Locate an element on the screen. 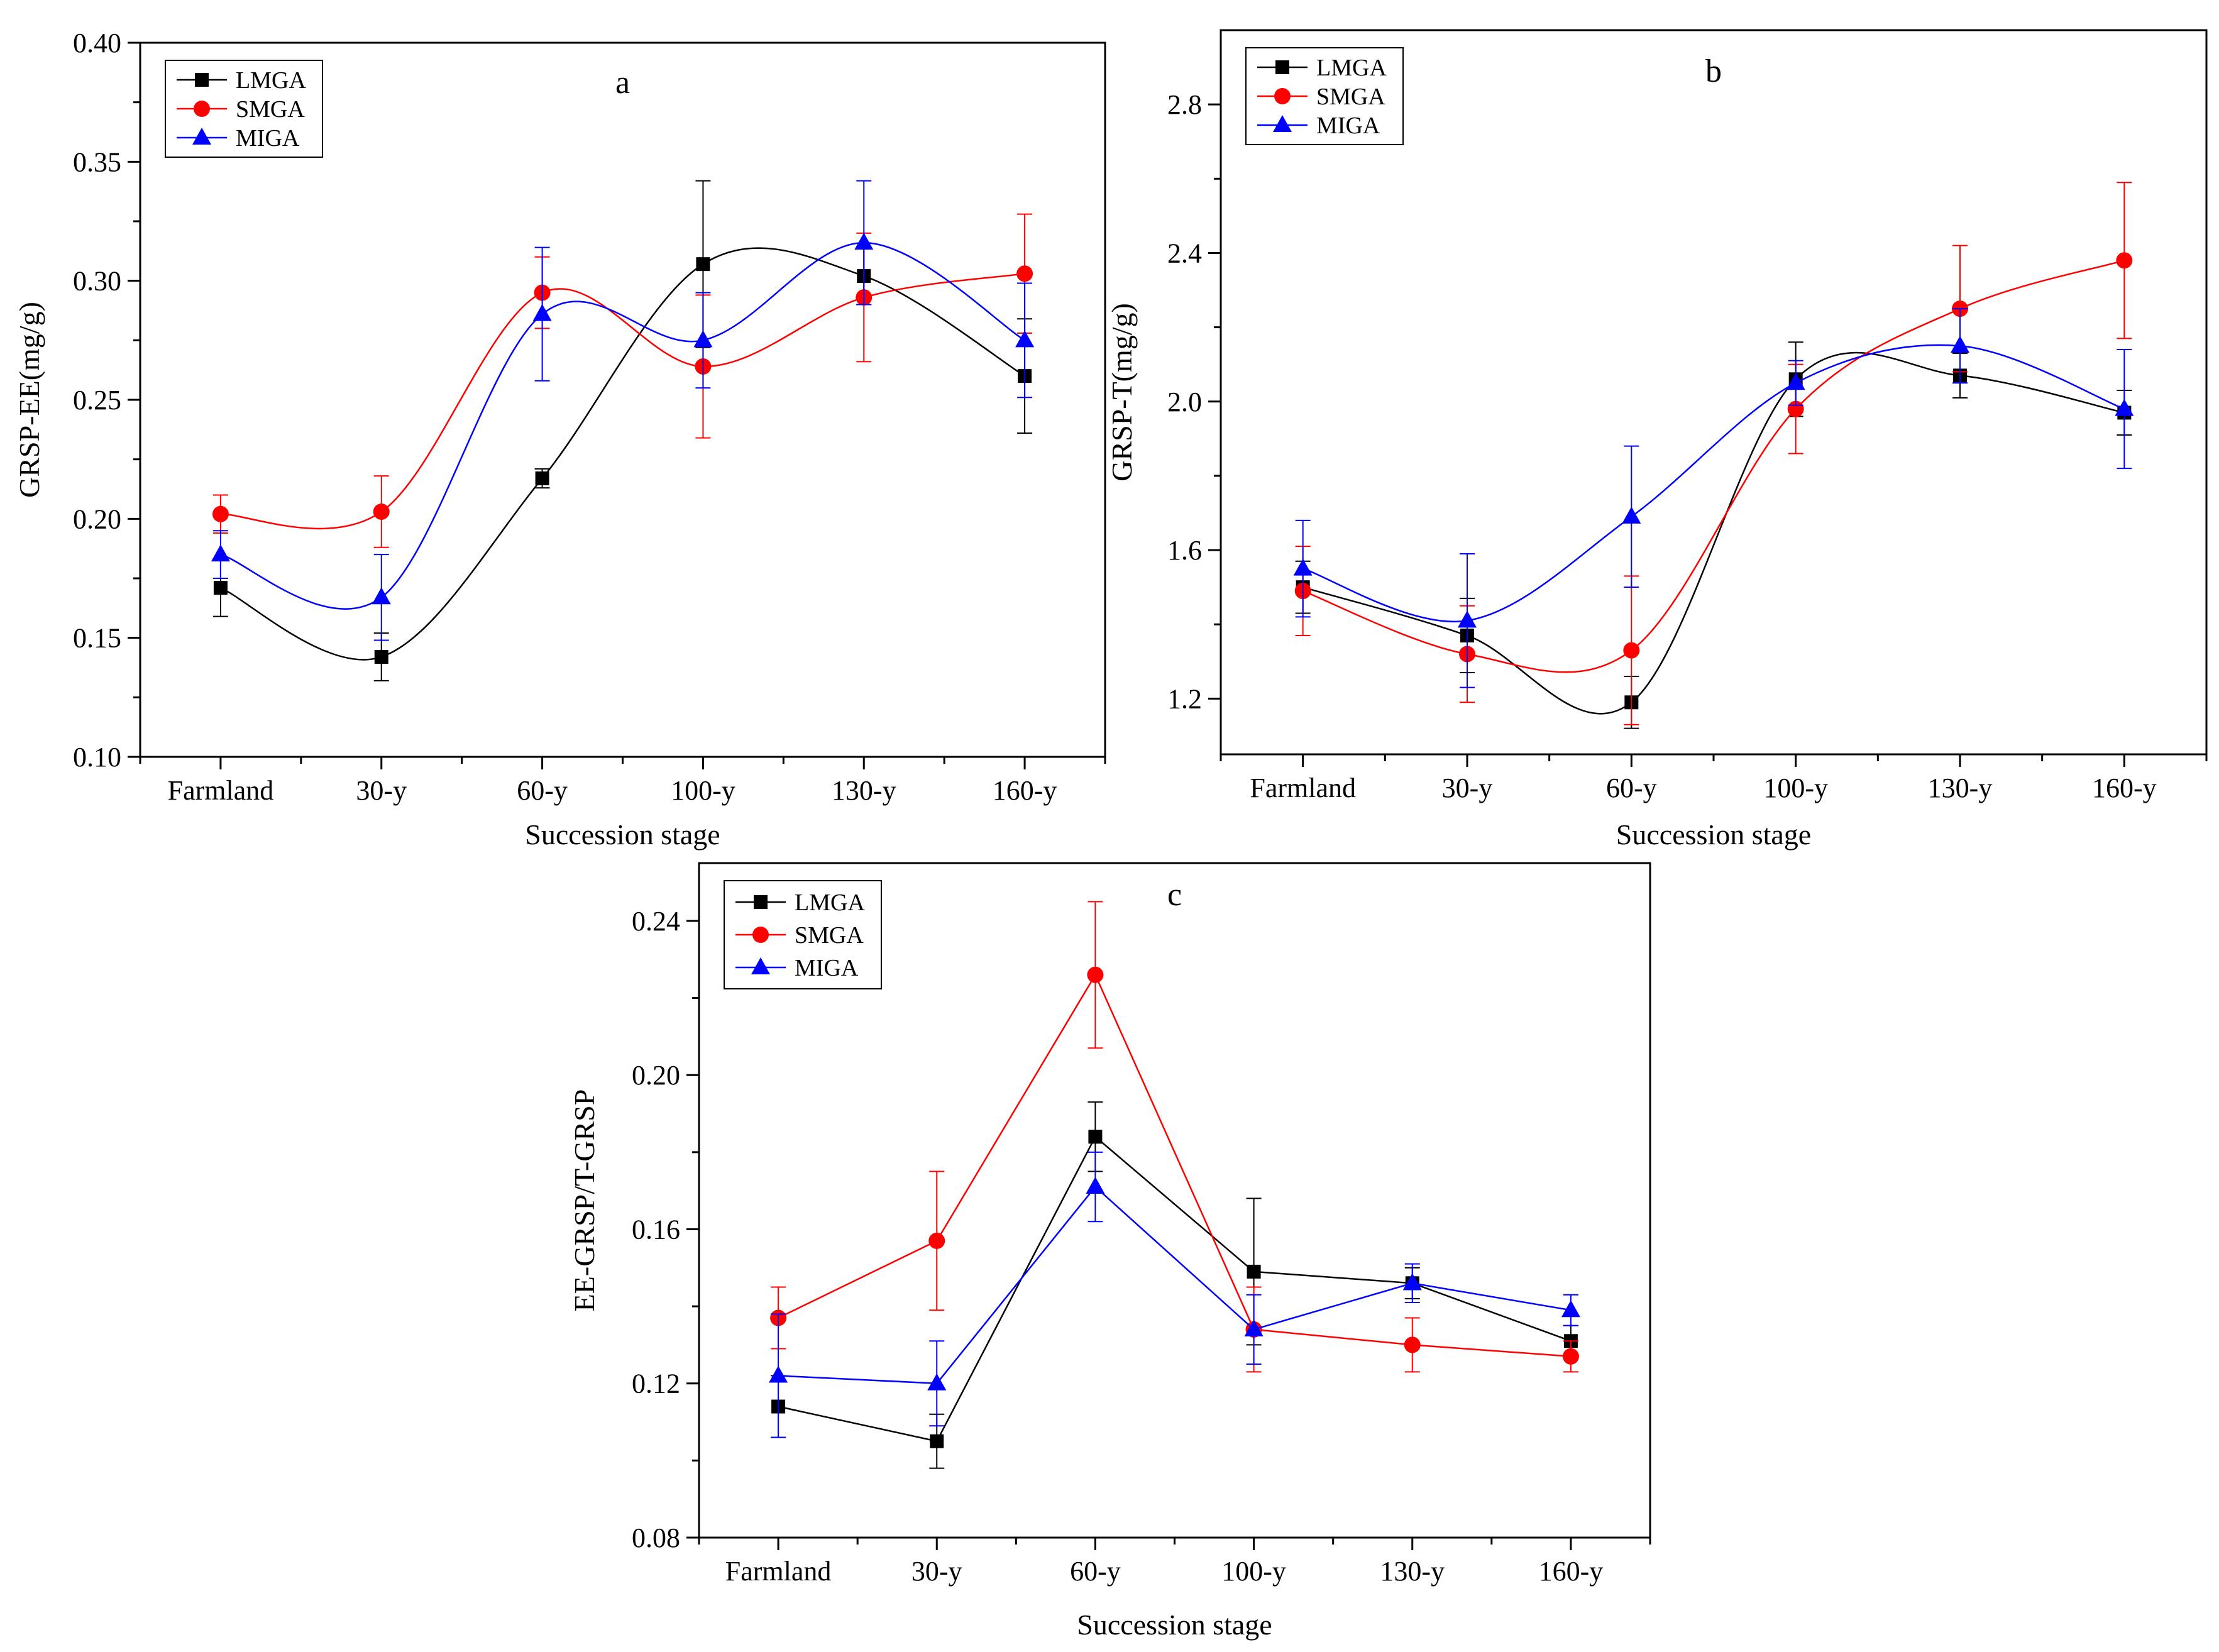 The width and height of the screenshot is (2219, 1652). x-tick-label-c: 30-y is located at coordinates (936, 1571).